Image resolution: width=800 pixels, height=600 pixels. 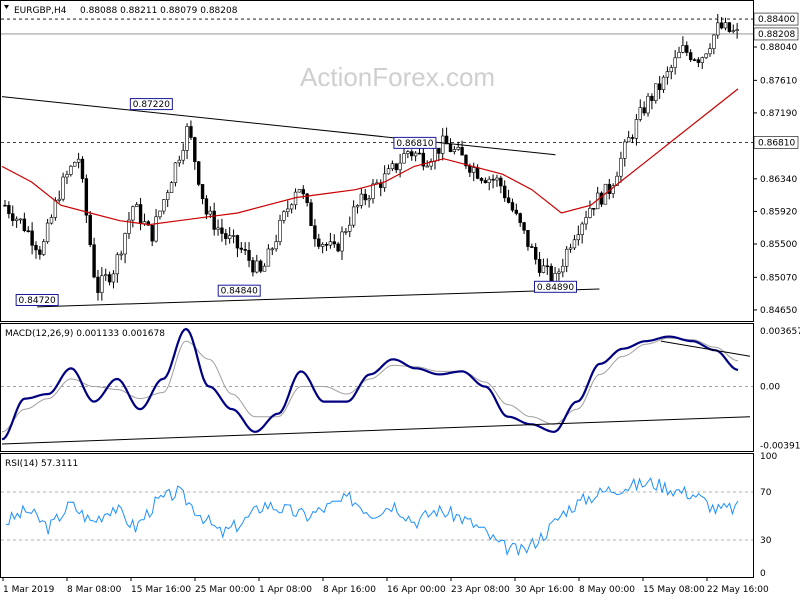 What do you see at coordinates (674, 590) in the screenshot?
I see `time-tick-label: 15 May 08:00` at bounding box center [674, 590].